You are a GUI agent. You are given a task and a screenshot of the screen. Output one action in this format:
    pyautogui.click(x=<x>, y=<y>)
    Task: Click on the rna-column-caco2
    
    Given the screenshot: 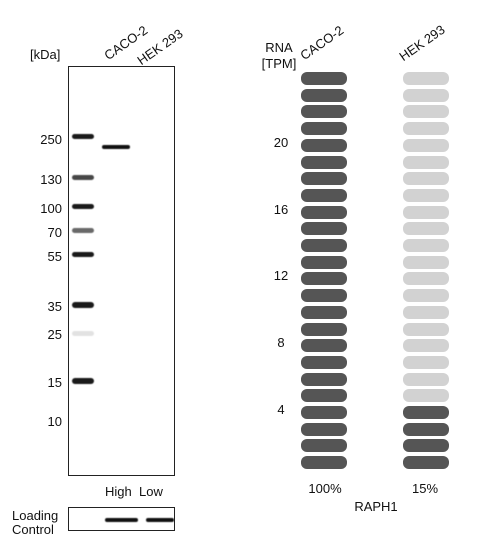 What is the action you would take?
    pyautogui.click(x=324, y=272)
    